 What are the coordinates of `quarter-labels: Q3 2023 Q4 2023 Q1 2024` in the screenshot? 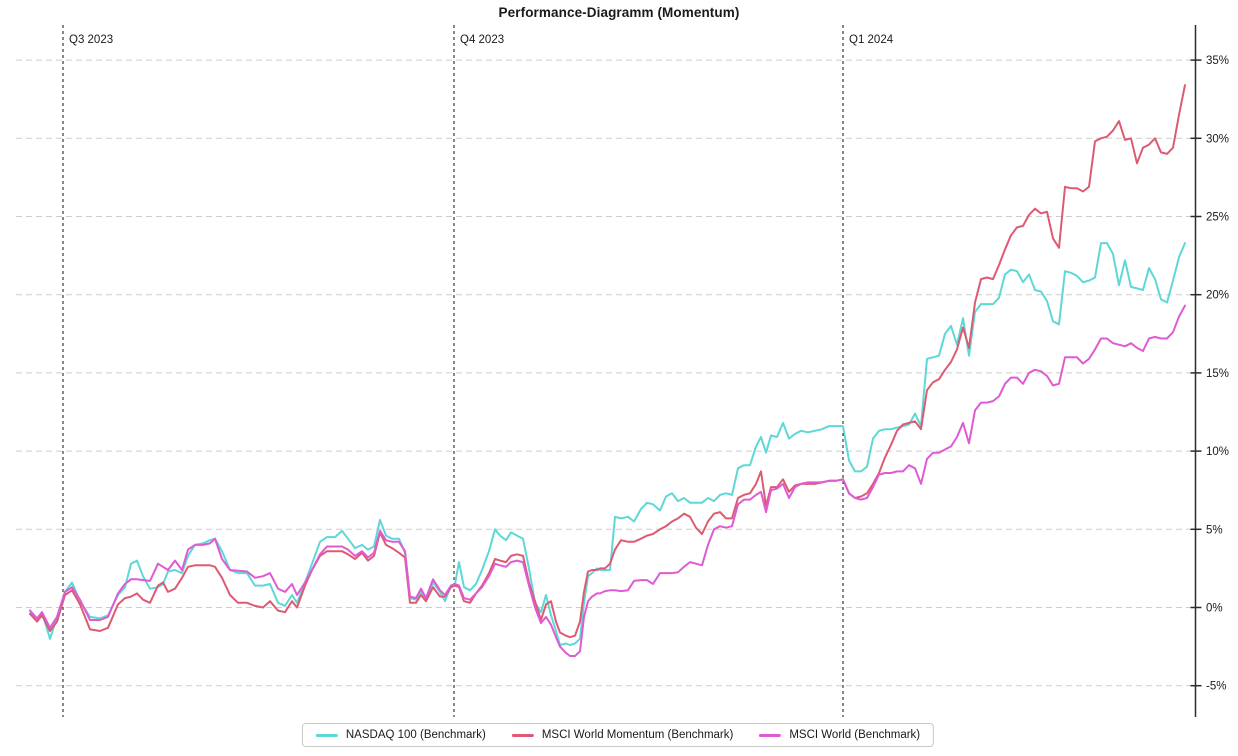 It's located at (481, 40).